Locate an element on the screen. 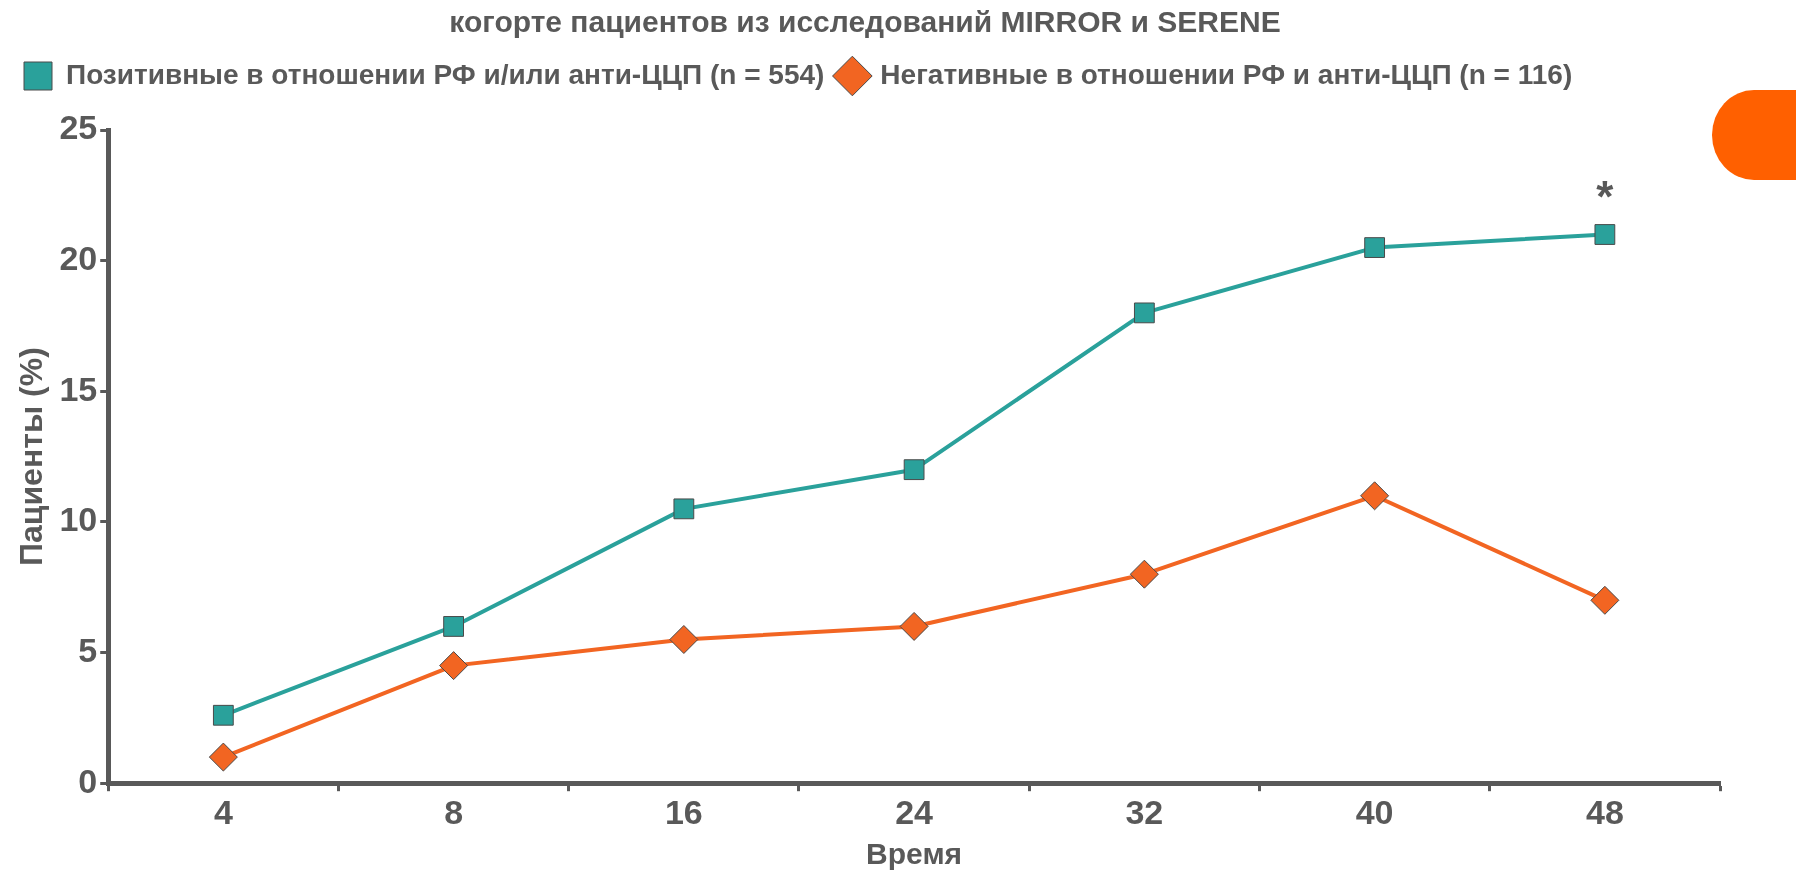 The image size is (1796, 879). x-tick-label: 4 is located at coordinates (223, 811).